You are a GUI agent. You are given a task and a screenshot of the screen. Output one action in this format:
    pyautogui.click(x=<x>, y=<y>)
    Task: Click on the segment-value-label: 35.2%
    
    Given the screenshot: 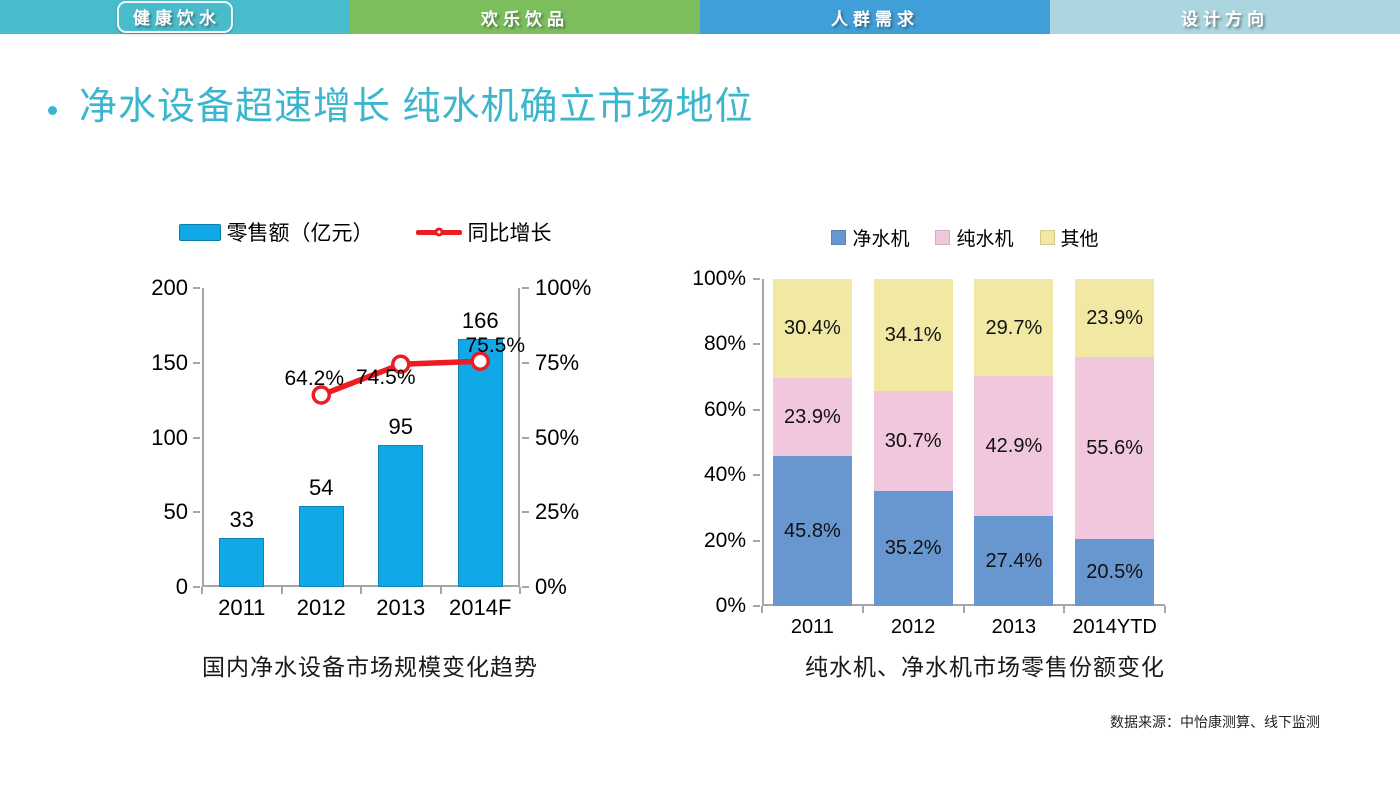 What is the action you would take?
    pyautogui.click(x=913, y=548)
    